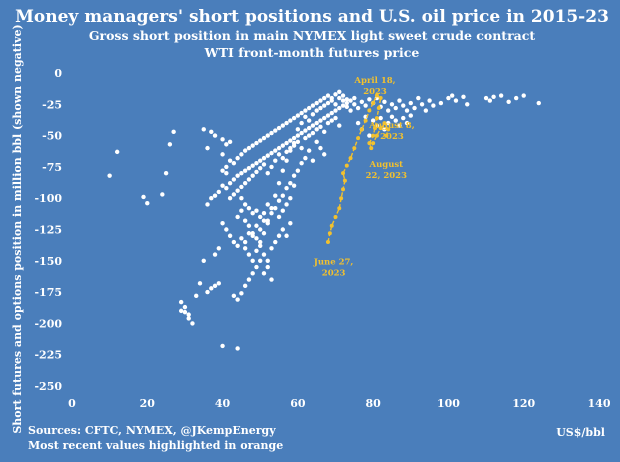  Describe the element at coordinates (48, 261) in the screenshot. I see `y-tick-label: -150` at that location.